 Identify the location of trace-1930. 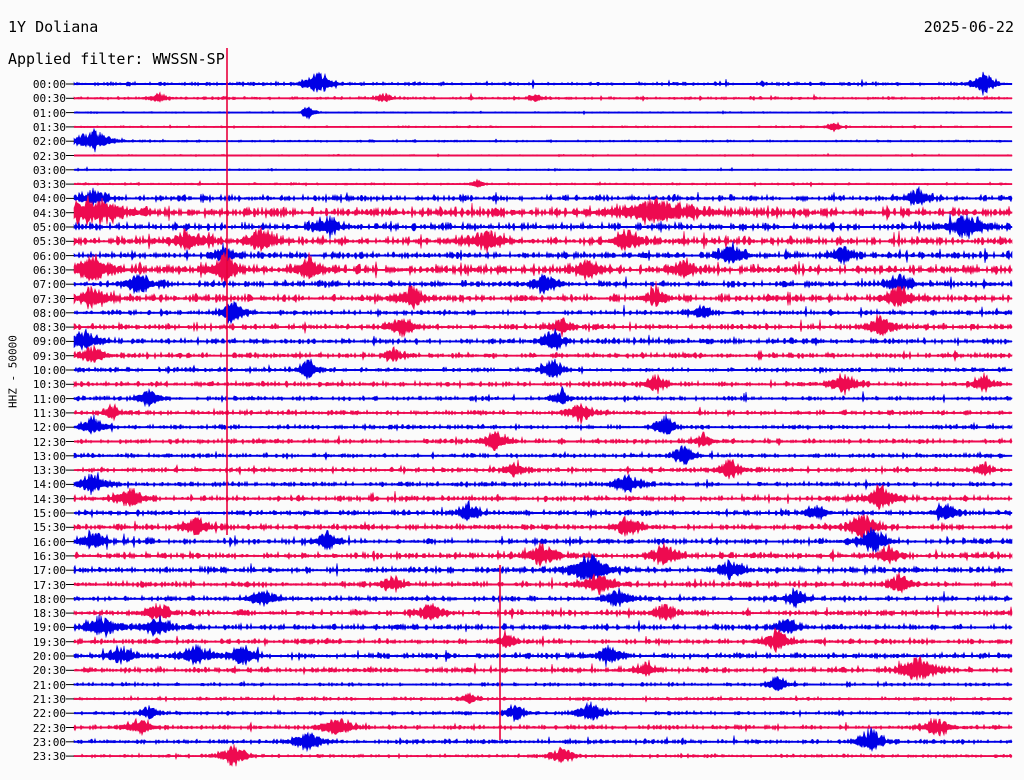
(543, 640).